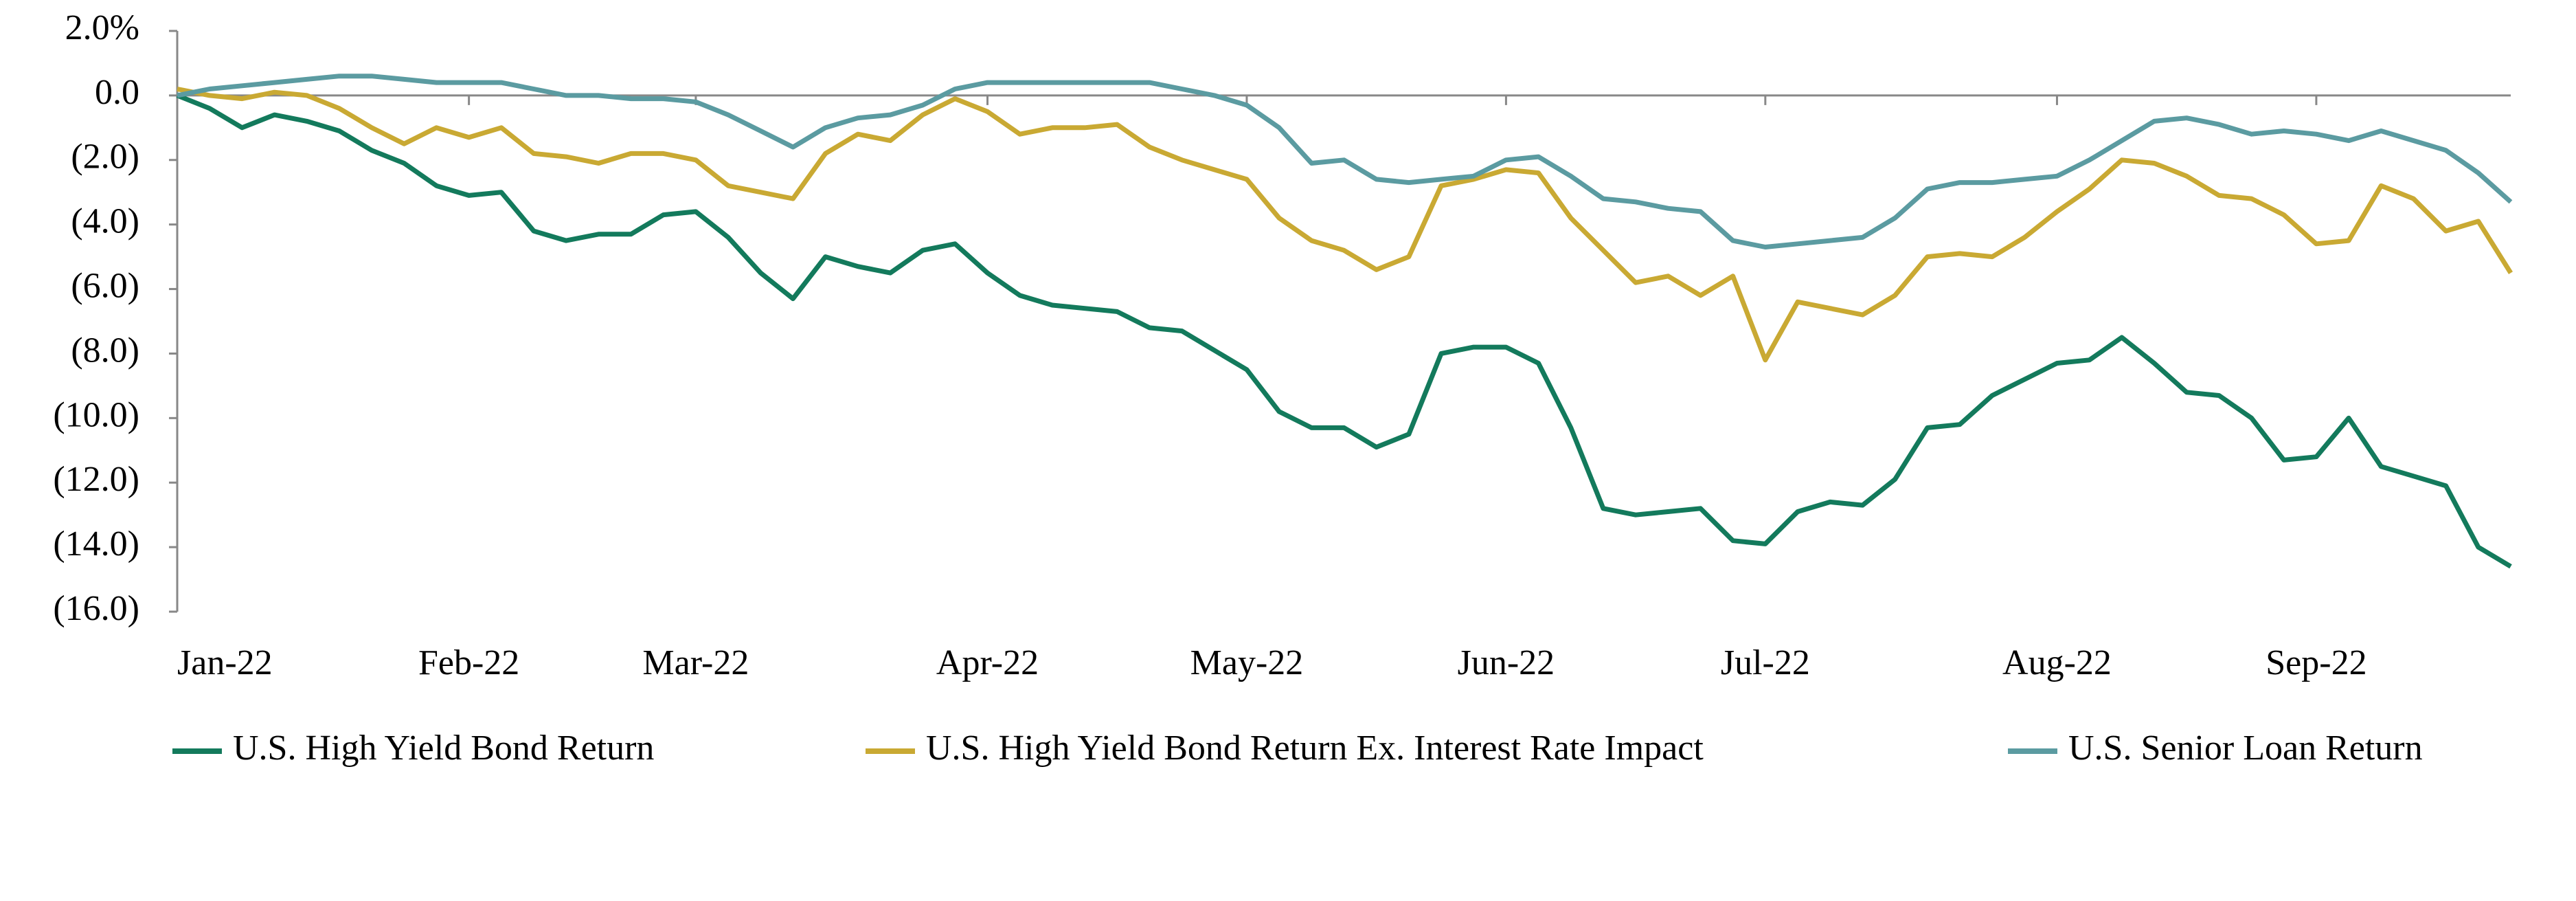  Describe the element at coordinates (987, 662) in the screenshot. I see `x-tick-label: Apr-22` at that location.